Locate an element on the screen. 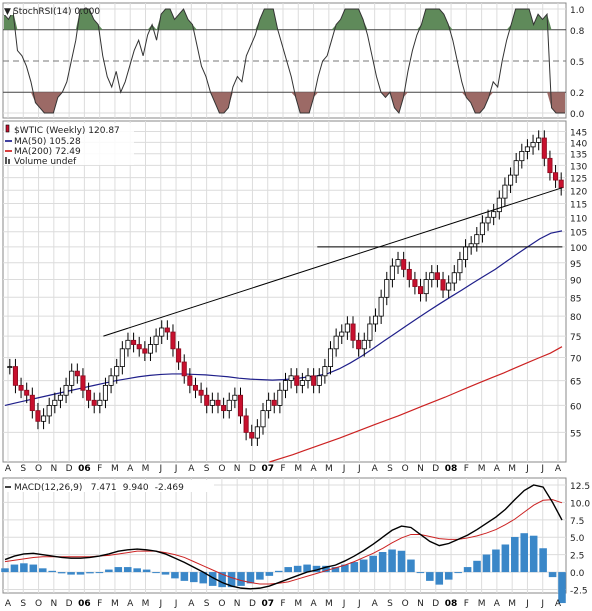  macd-legend-text: MACD(12,26,9) is located at coordinates (48, 488).